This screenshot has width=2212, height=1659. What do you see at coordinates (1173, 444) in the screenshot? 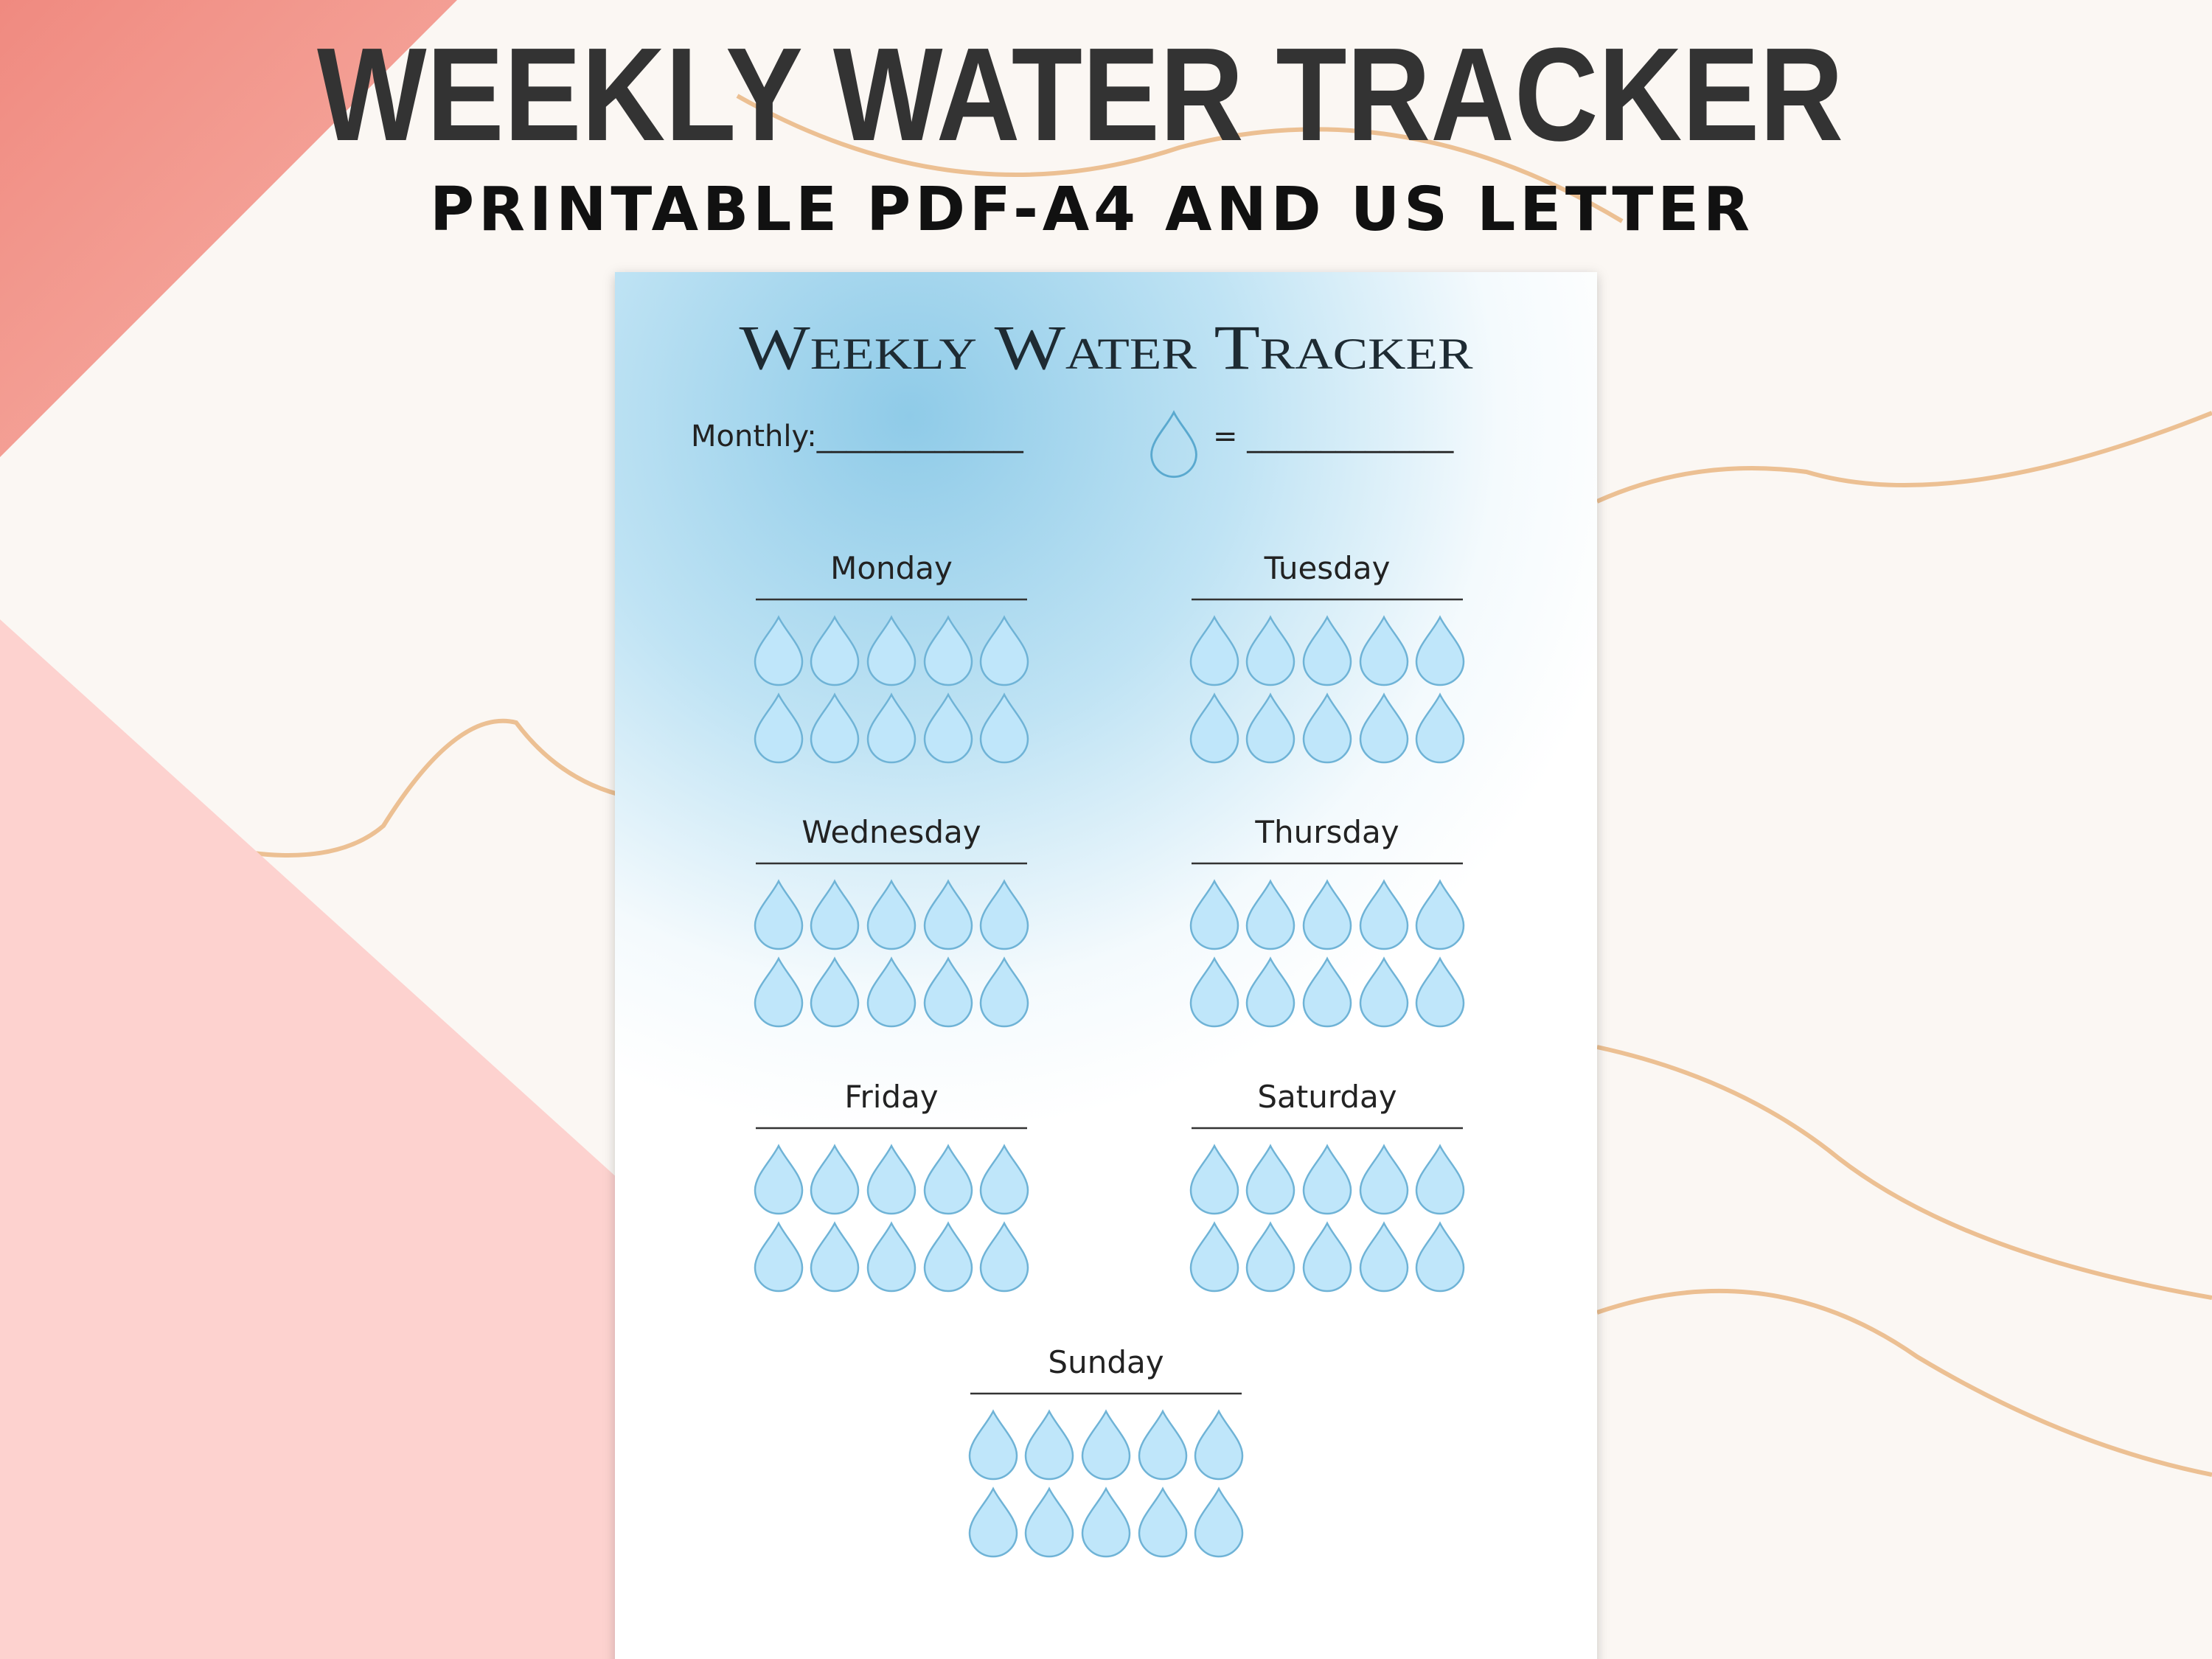
I see `unit-drop-icon` at bounding box center [1173, 444].